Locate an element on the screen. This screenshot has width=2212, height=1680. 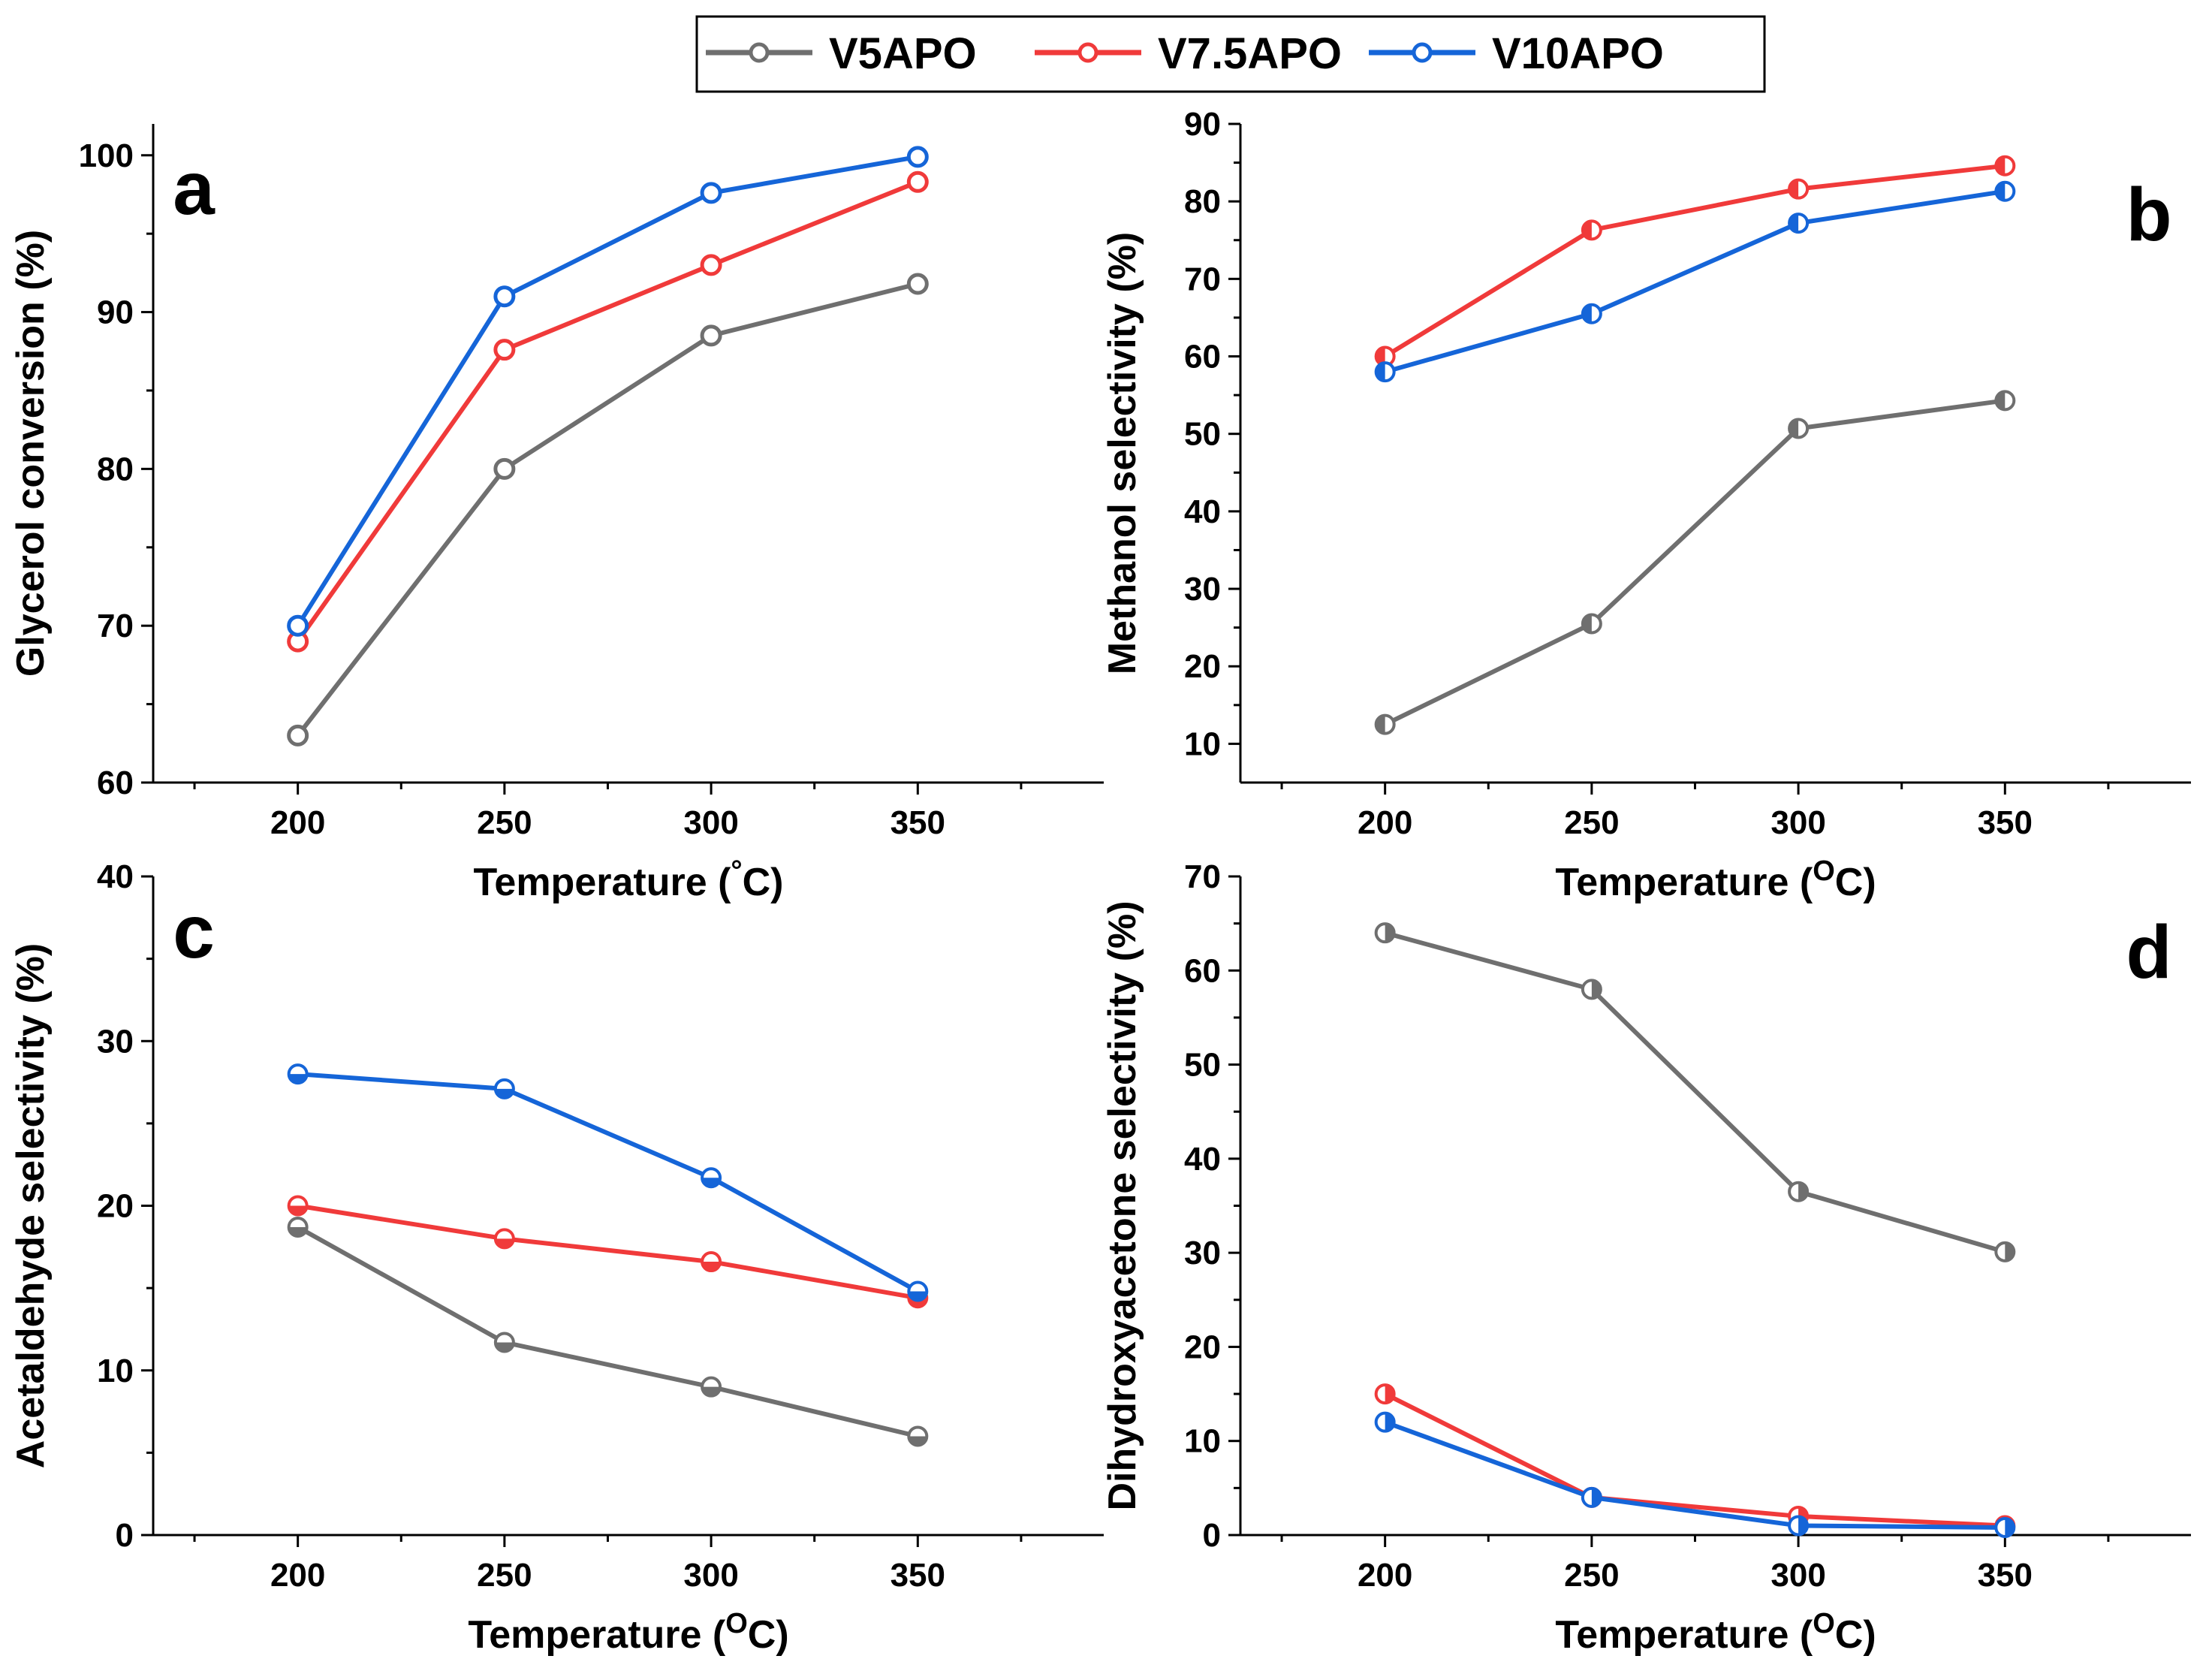
legend-label: V7.5APO is located at coordinates (1250, 53).